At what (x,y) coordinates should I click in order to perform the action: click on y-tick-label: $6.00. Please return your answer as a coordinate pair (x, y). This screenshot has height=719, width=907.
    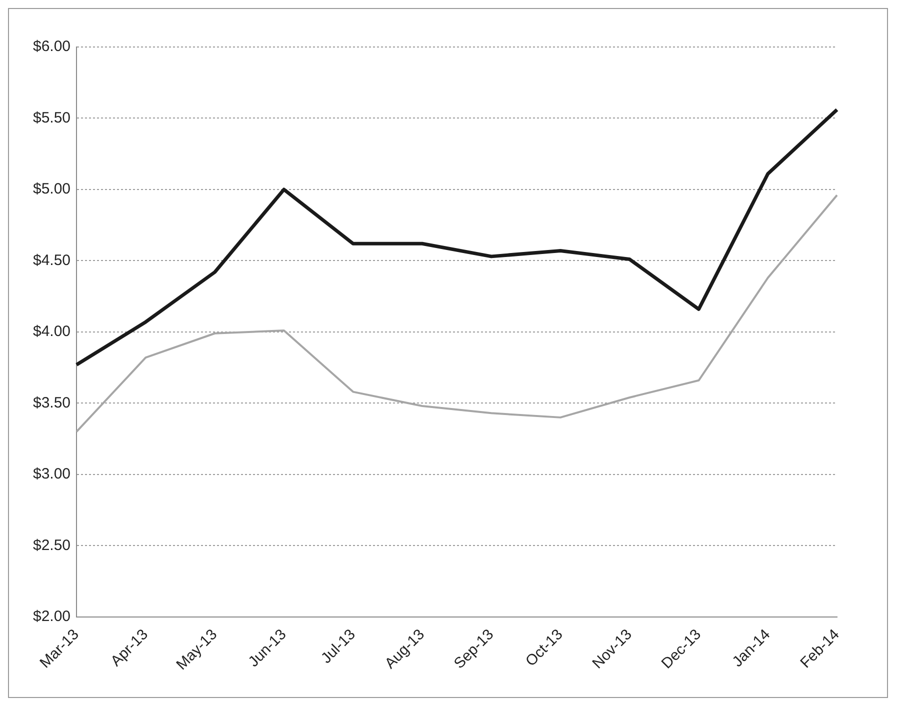
    Looking at the image, I should click on (51, 47).